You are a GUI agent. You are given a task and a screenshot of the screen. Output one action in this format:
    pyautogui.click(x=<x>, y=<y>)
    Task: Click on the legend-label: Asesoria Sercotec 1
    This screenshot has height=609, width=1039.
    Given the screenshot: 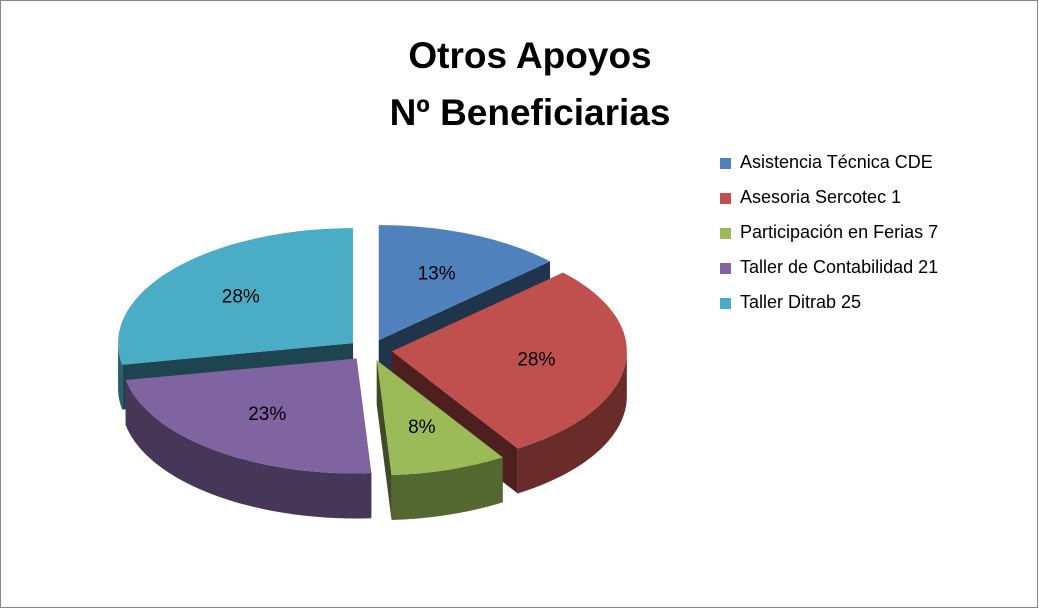 What is the action you would take?
    pyautogui.click(x=820, y=197)
    